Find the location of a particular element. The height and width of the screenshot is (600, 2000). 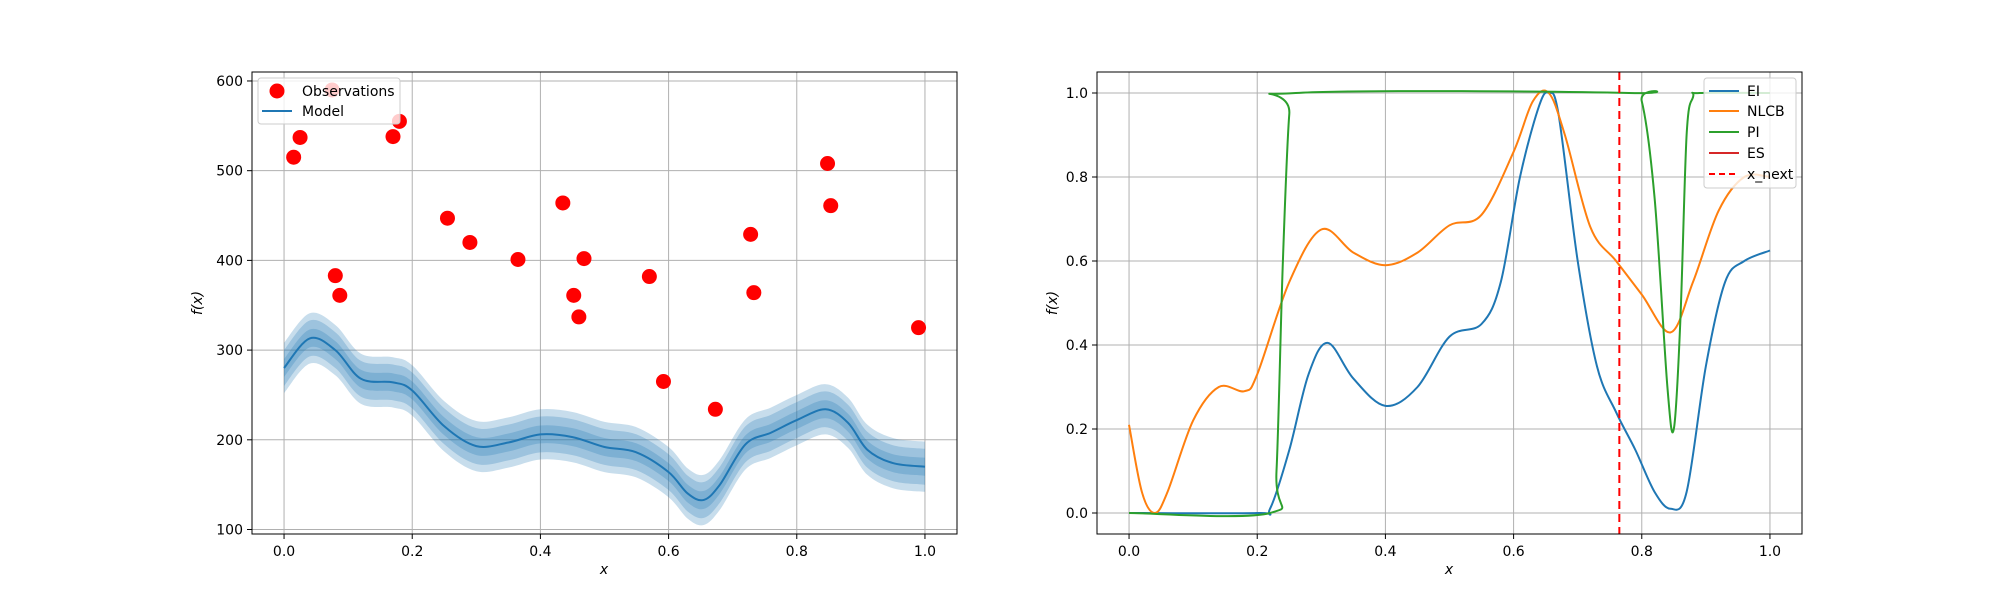

right-legend-box is located at coordinates (1750, 133).